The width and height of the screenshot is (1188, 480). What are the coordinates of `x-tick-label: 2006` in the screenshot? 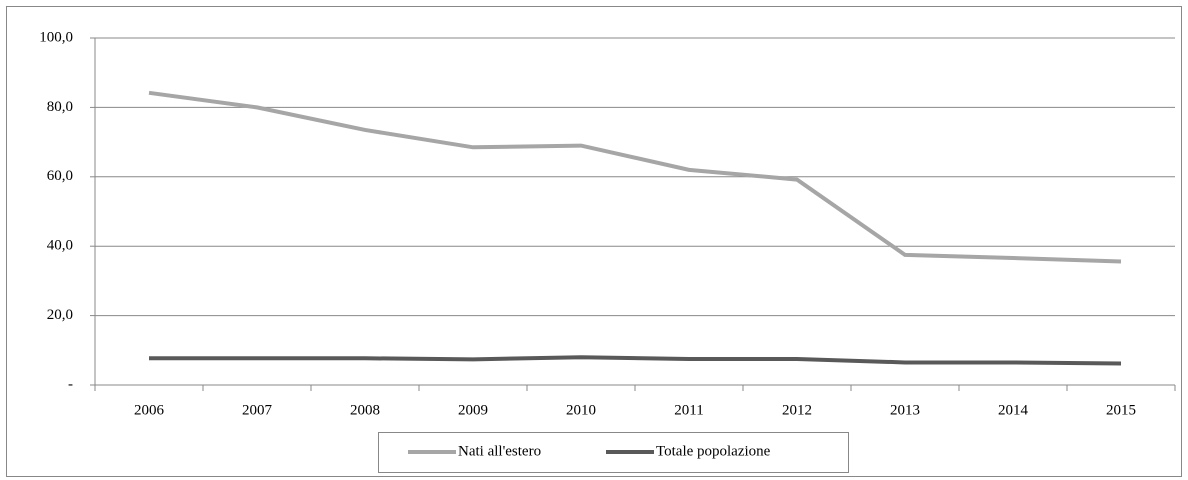 It's located at (149, 410).